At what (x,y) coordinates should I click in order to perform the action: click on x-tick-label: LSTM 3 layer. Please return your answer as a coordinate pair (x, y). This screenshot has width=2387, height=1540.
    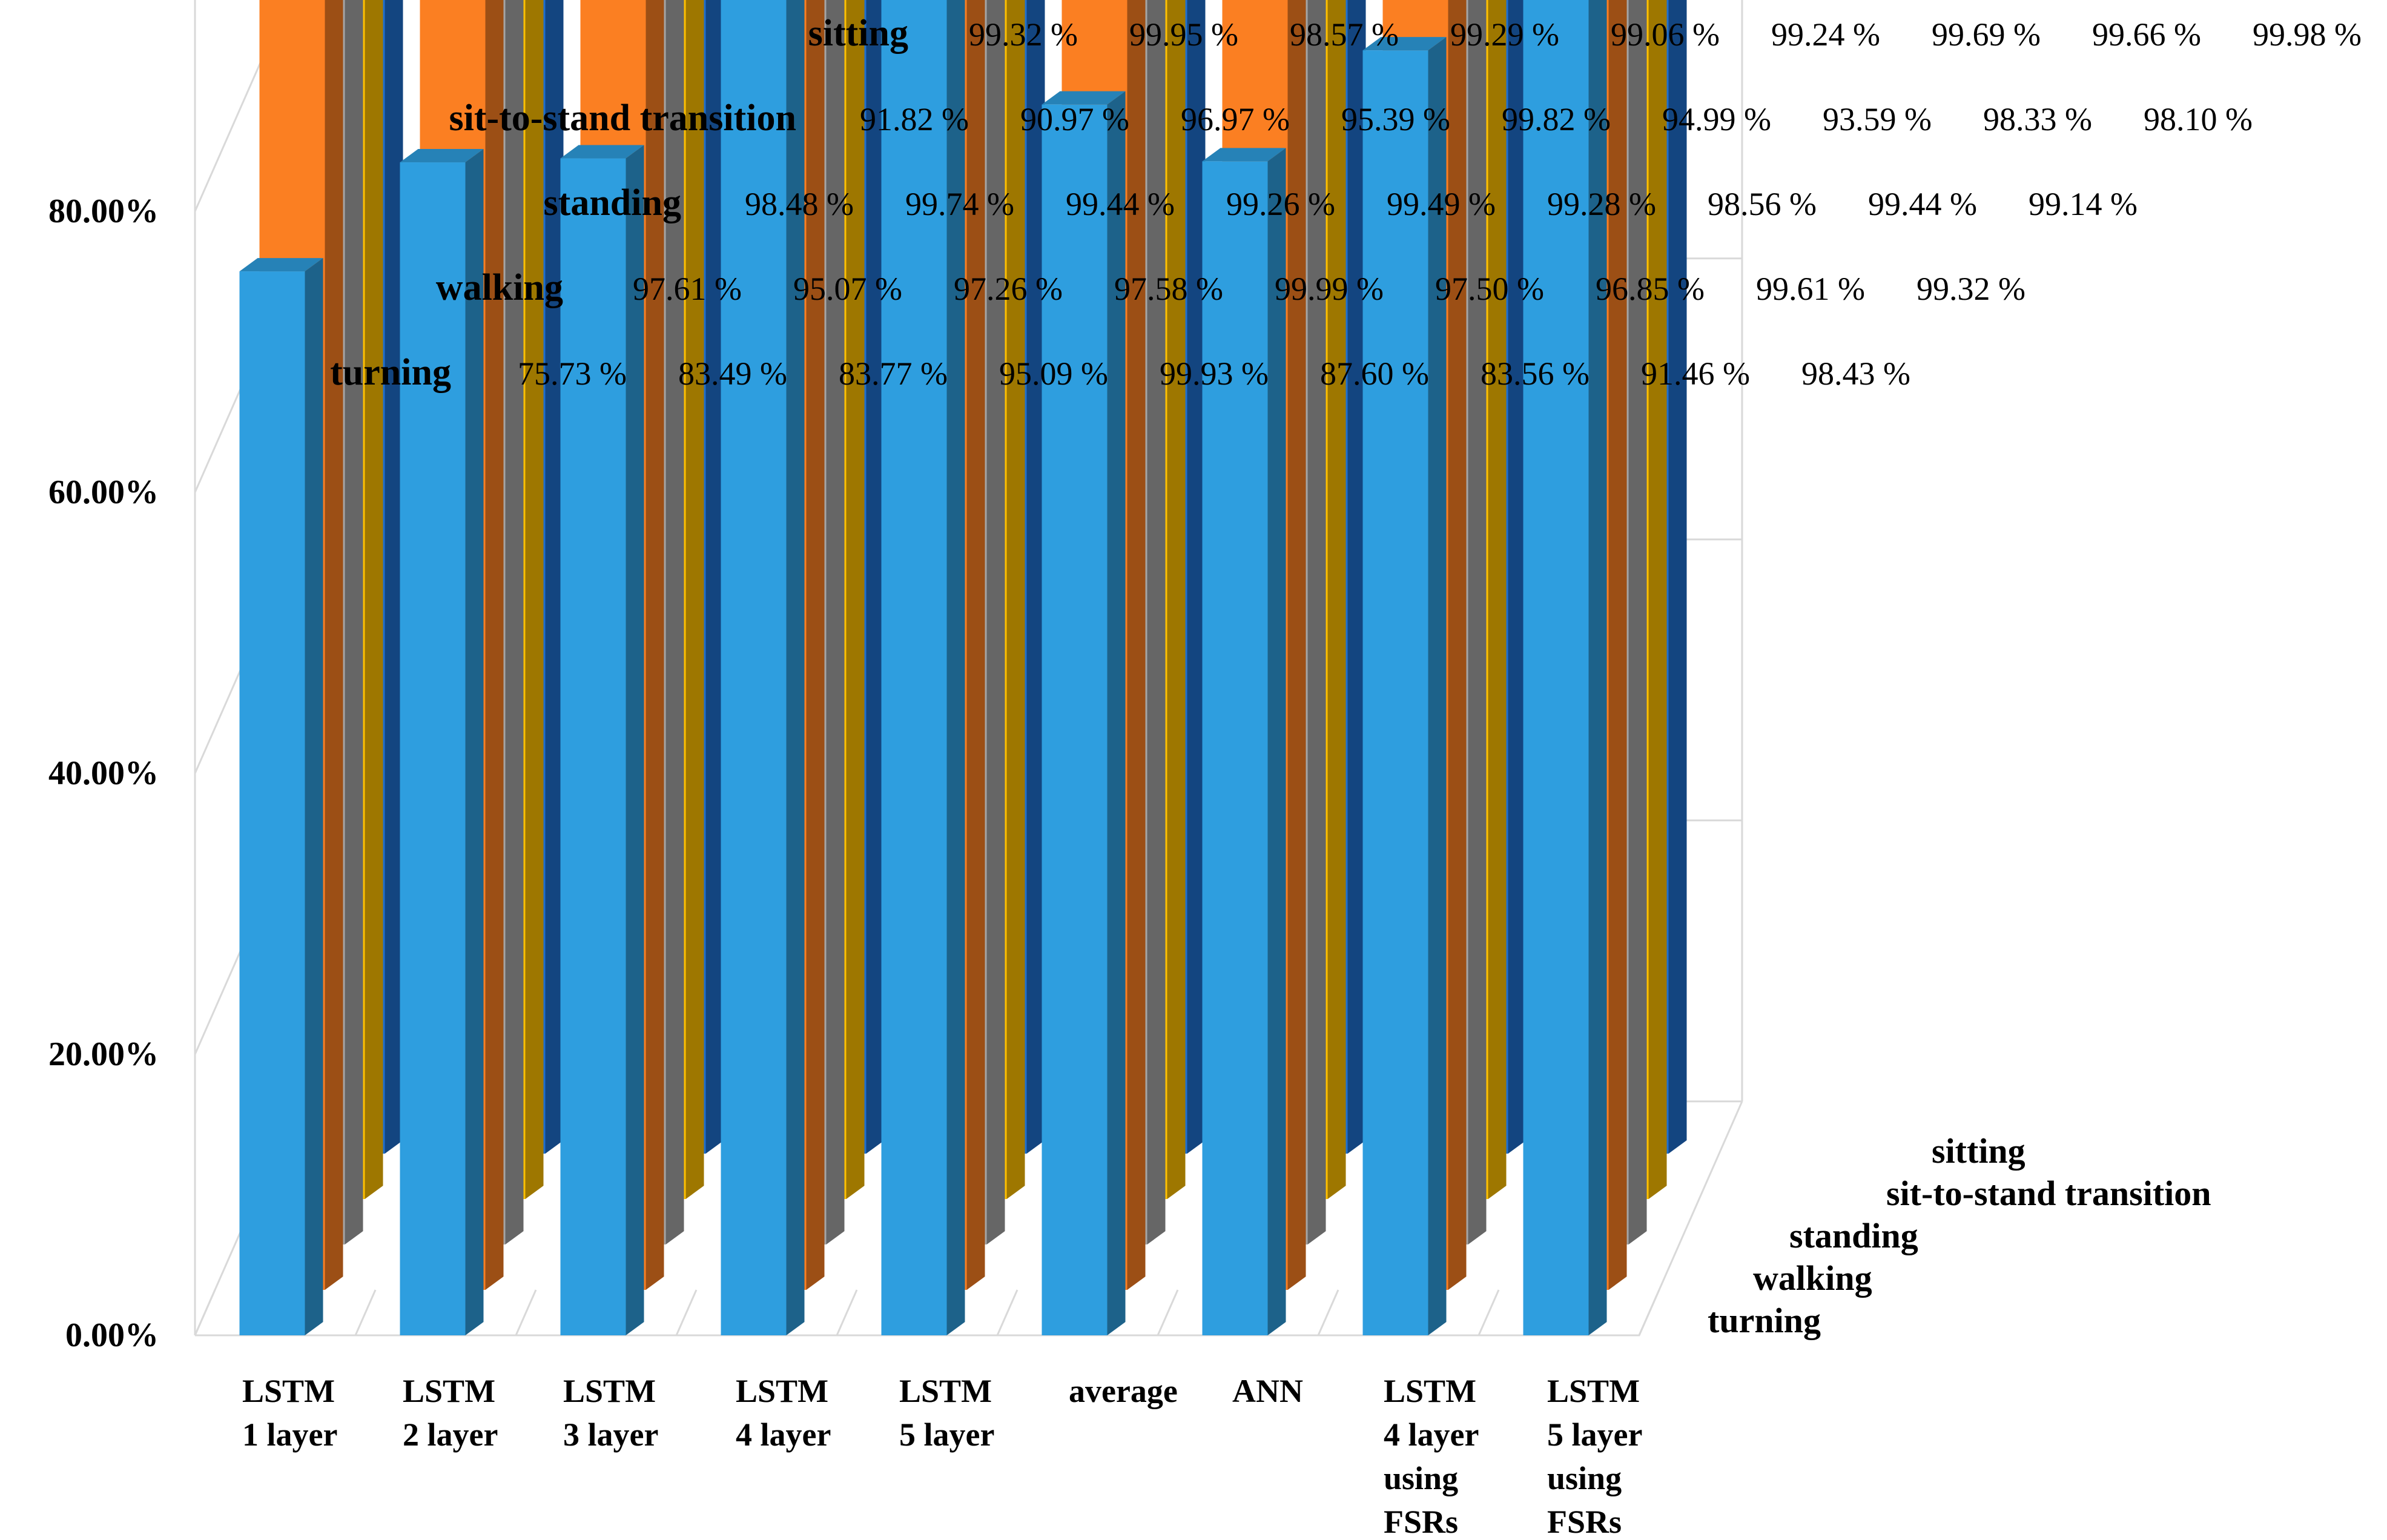
    Looking at the image, I should click on (610, 1413).